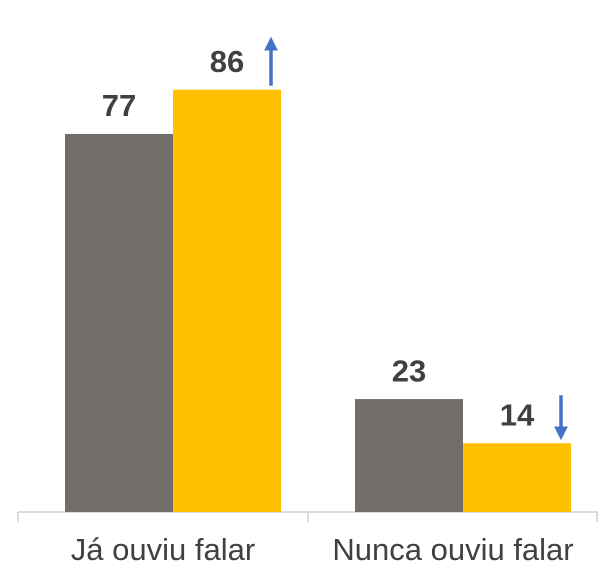 The image size is (598, 566). Describe the element at coordinates (452, 549) in the screenshot. I see `x-tick-label: Nunca ouviu falar` at that location.